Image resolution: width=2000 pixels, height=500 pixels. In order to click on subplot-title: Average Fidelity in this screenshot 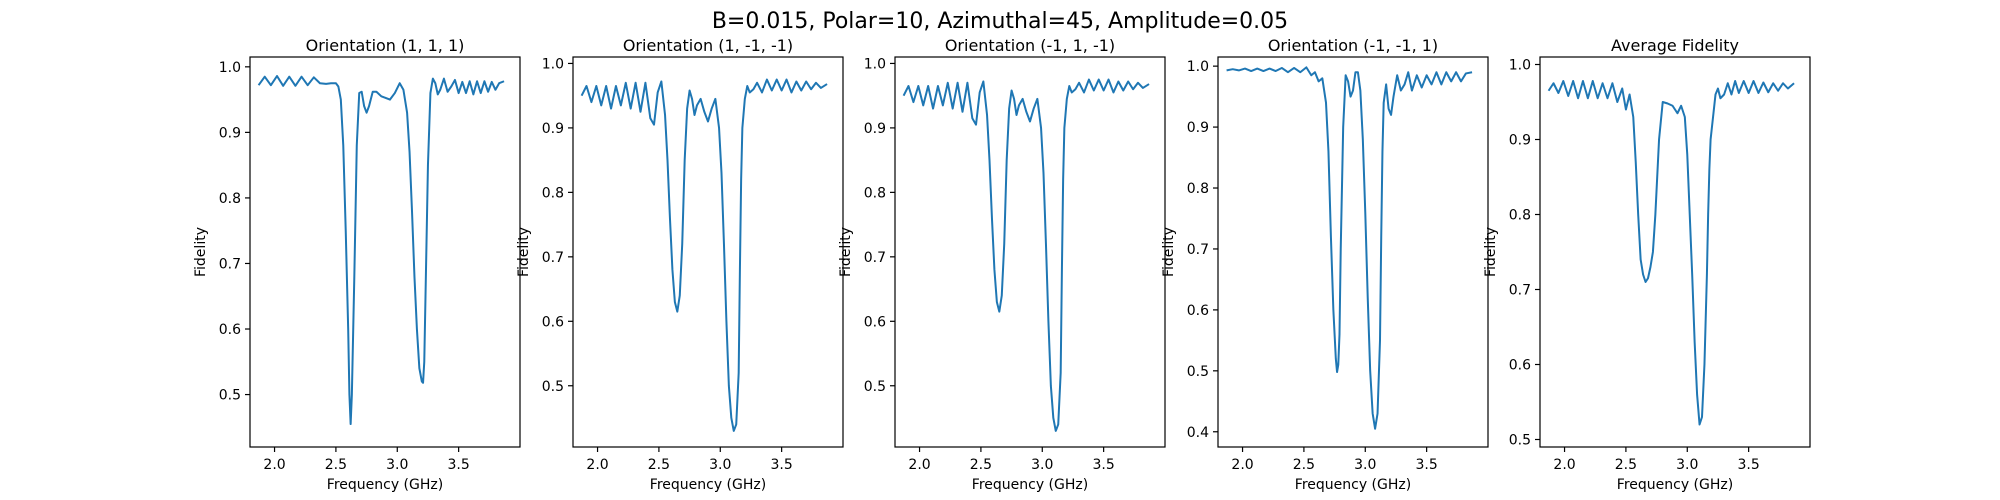, I will do `click(1675, 45)`.